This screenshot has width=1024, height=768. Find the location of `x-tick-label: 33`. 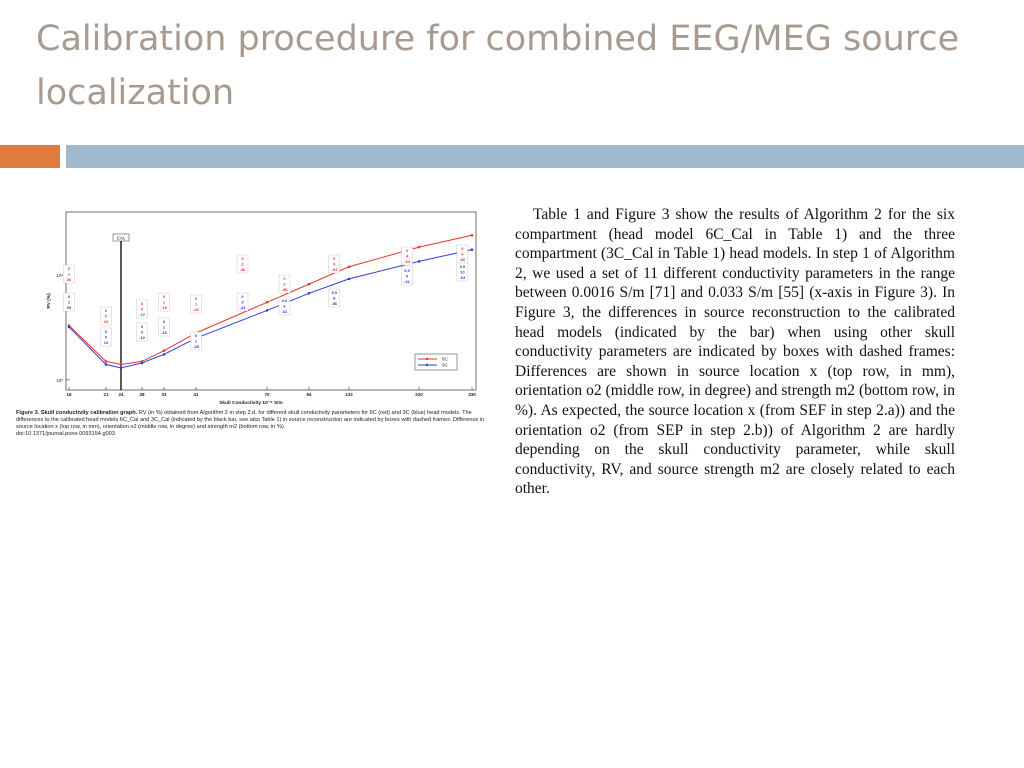

x-tick-label: 33 is located at coordinates (164, 394).